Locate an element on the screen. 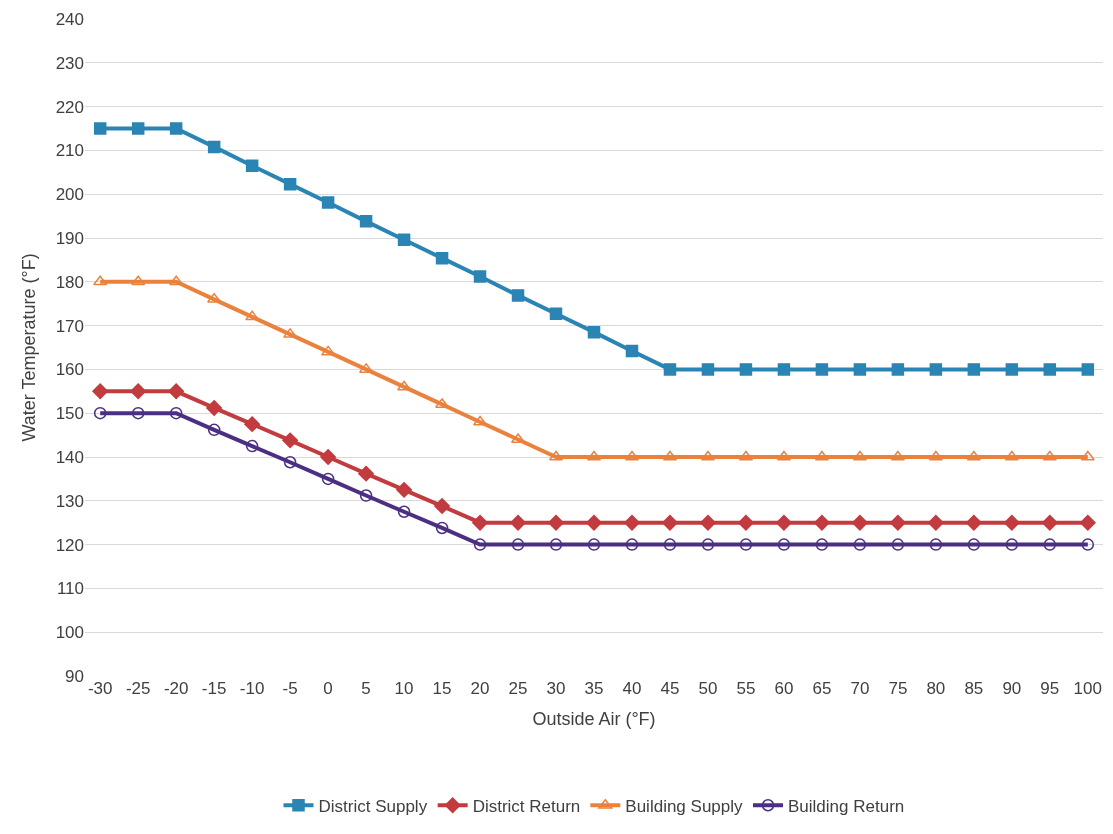  x-tick-label: 15 is located at coordinates (442, 688).